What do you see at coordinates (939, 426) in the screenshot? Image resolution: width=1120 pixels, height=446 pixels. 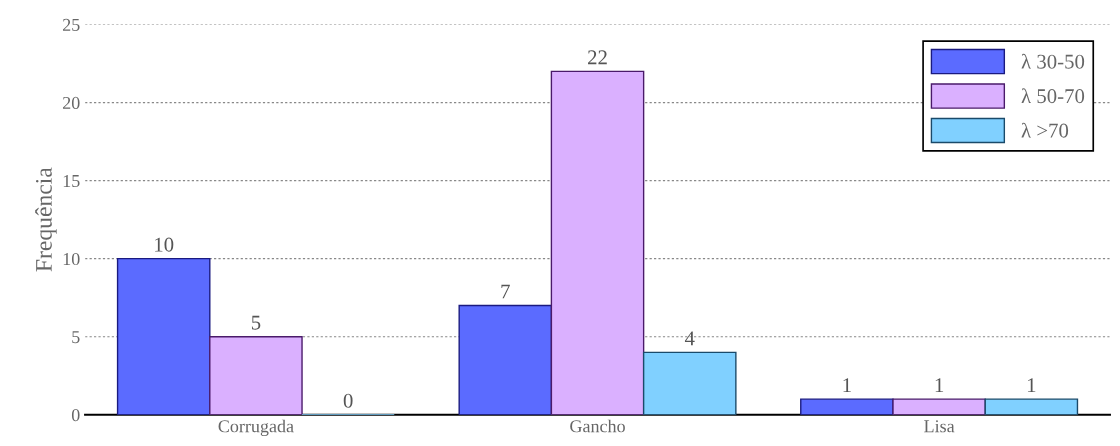 I see `x-tick-label: Lisa` at bounding box center [939, 426].